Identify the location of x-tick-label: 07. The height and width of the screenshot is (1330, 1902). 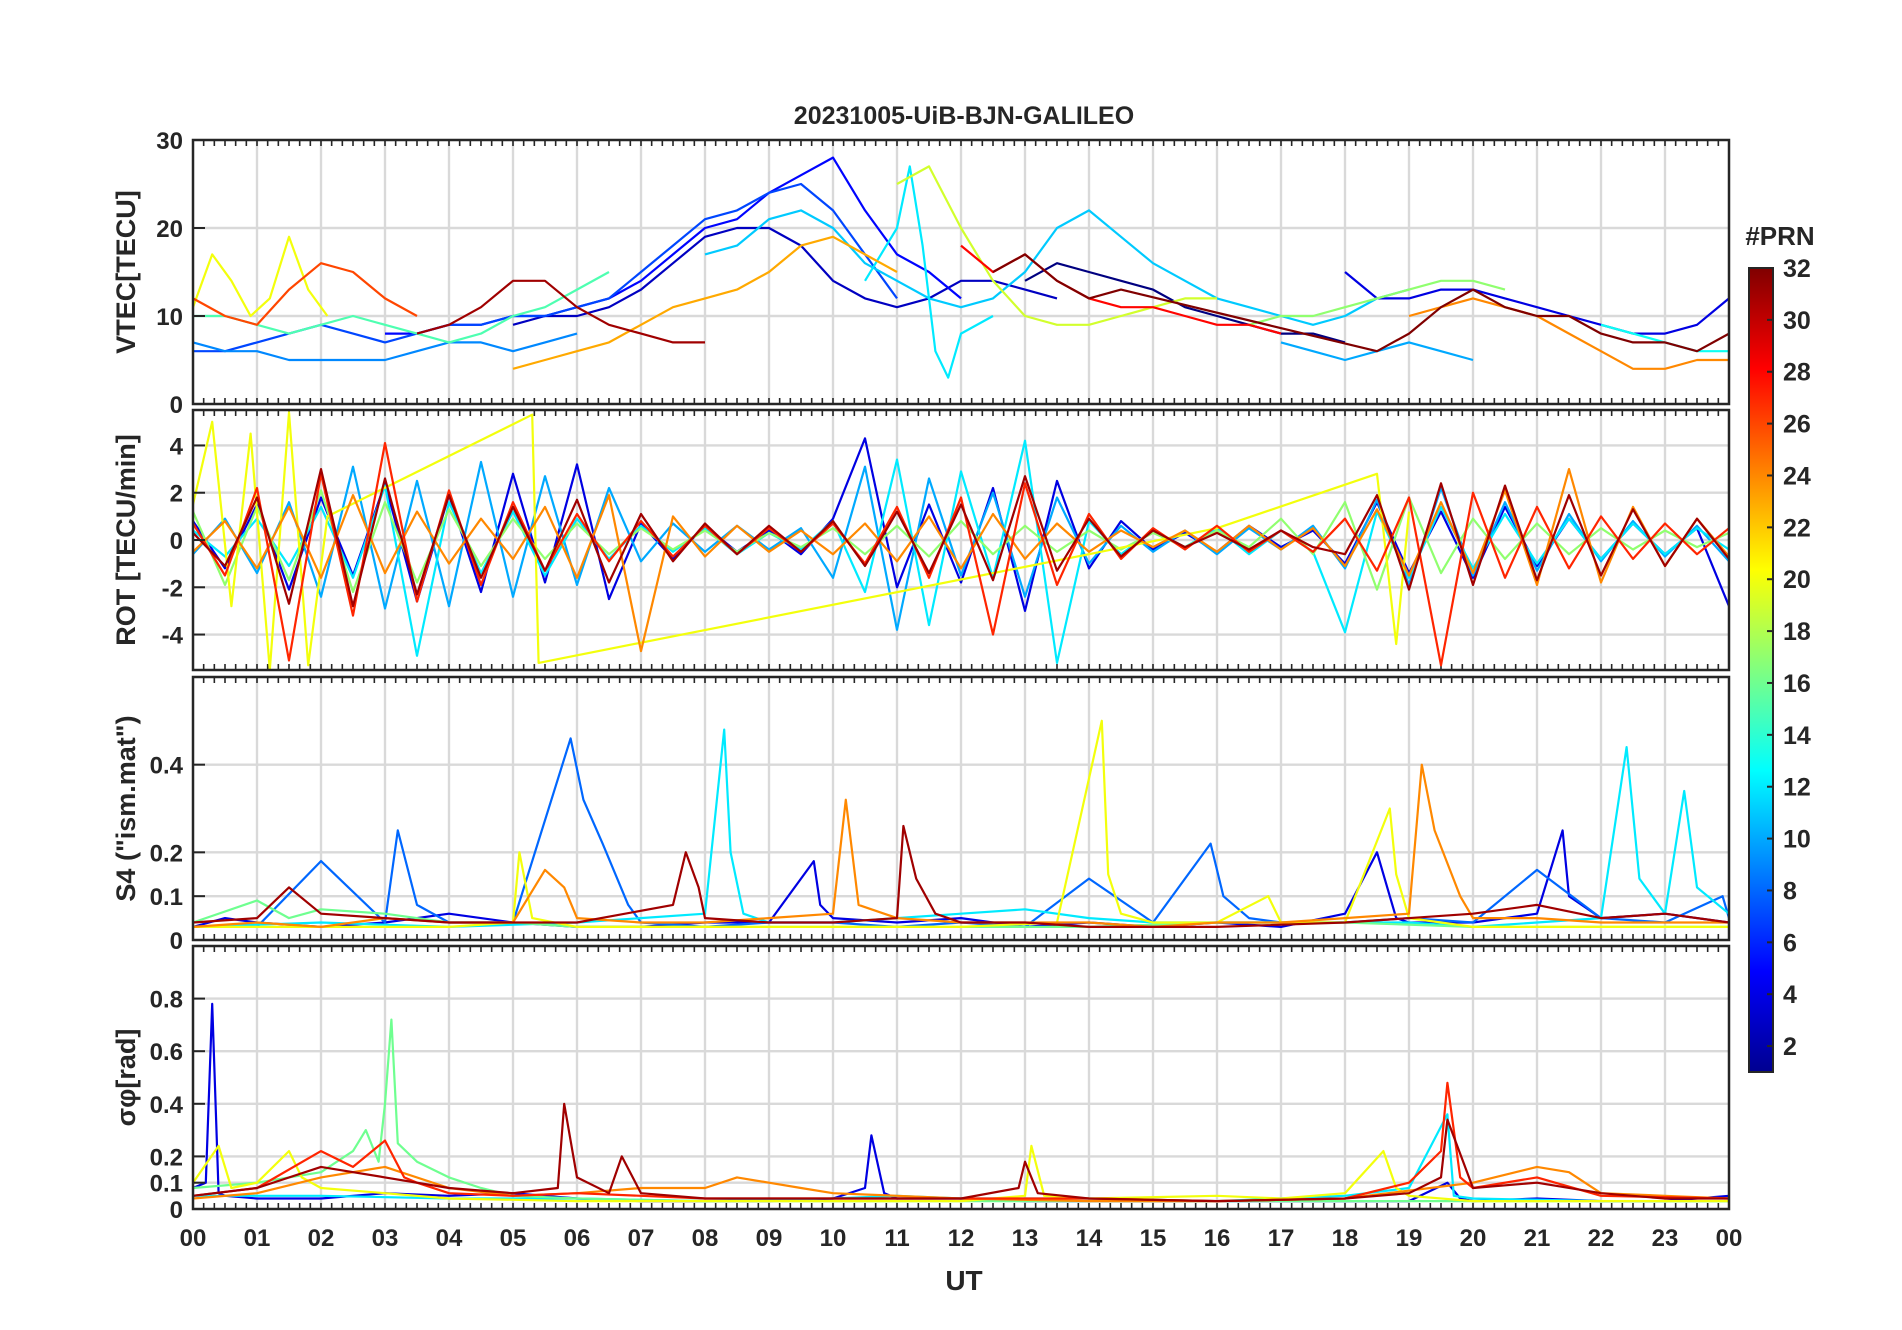
(641, 1238).